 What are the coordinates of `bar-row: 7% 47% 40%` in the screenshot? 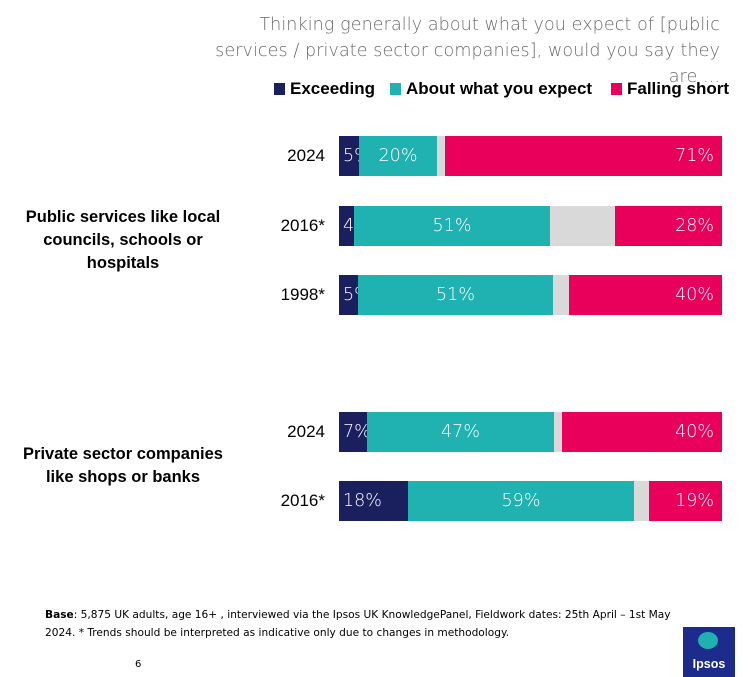 It's located at (530, 432).